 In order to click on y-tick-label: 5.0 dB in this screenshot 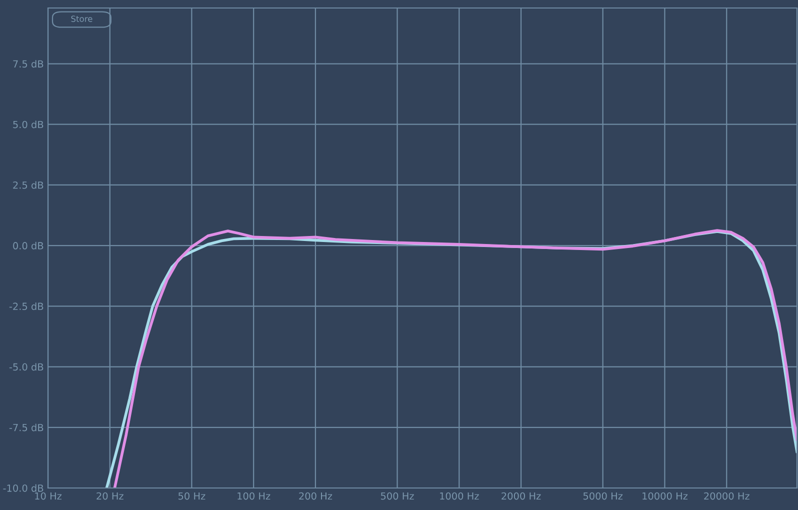, I will do `click(28, 124)`.